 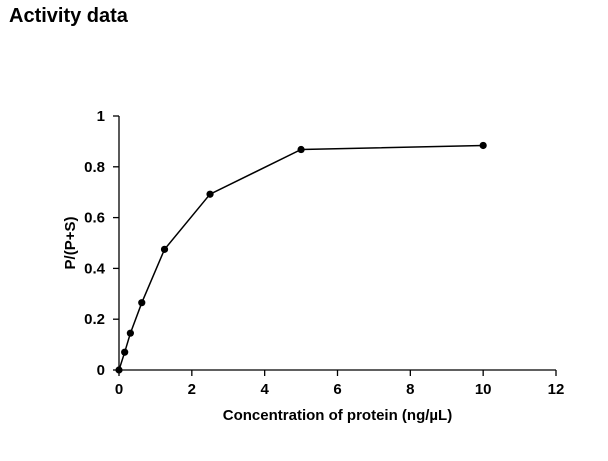 I want to click on y-tick-label: 0, so click(x=101, y=370).